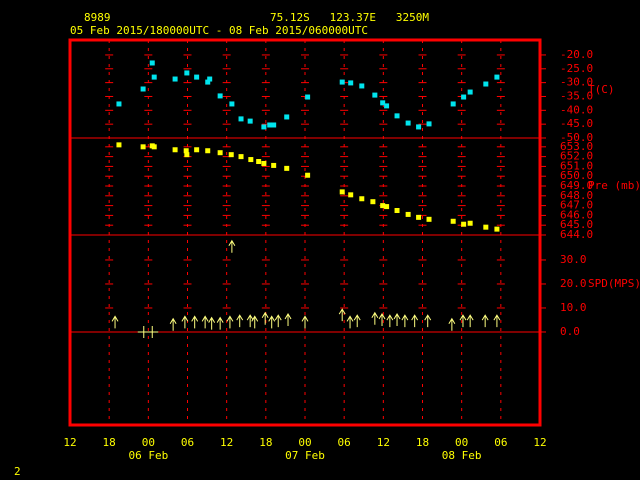 This screenshot has height=480, width=640. Describe the element at coordinates (576, 205) in the screenshot. I see `y-tick-label: 647.0` at that location.